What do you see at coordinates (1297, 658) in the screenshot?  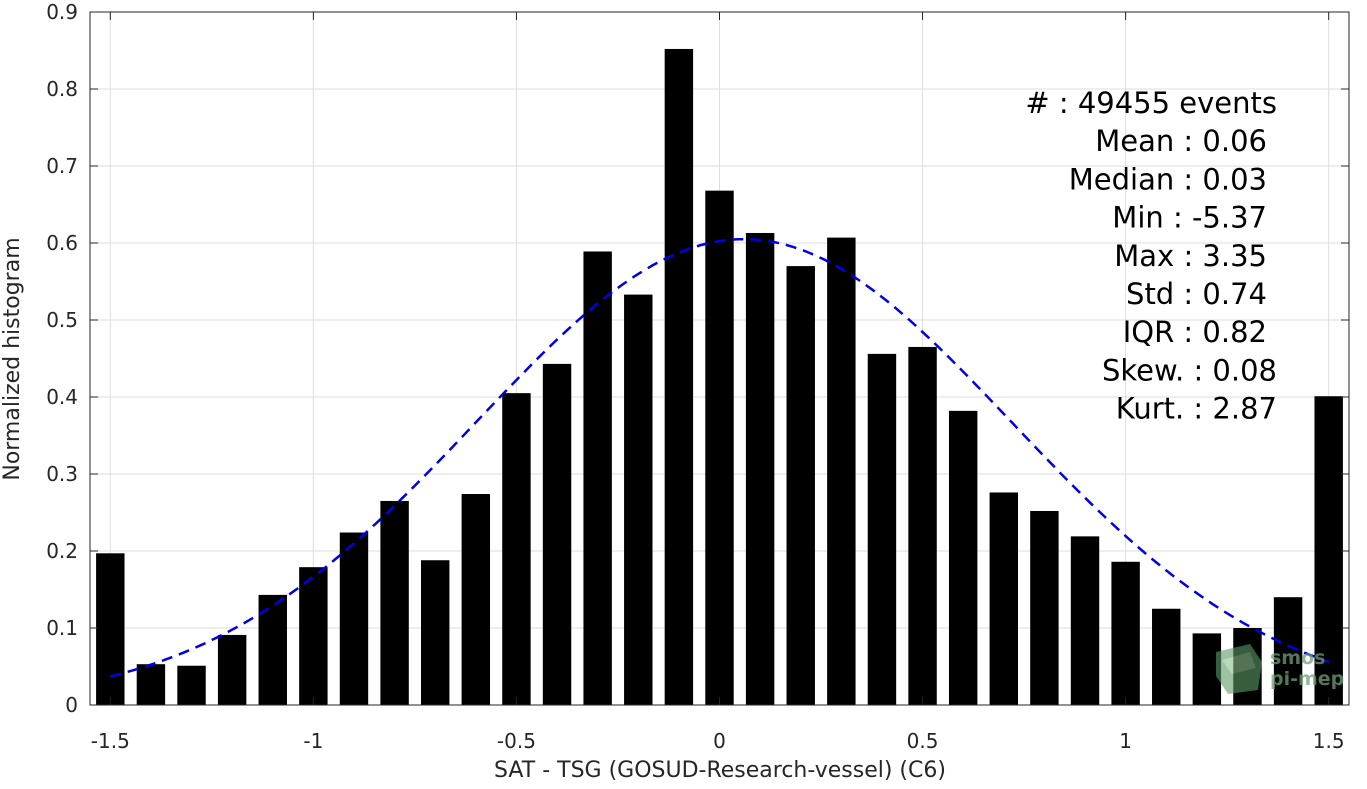 I see `watermark-line1: smos` at bounding box center [1297, 658].